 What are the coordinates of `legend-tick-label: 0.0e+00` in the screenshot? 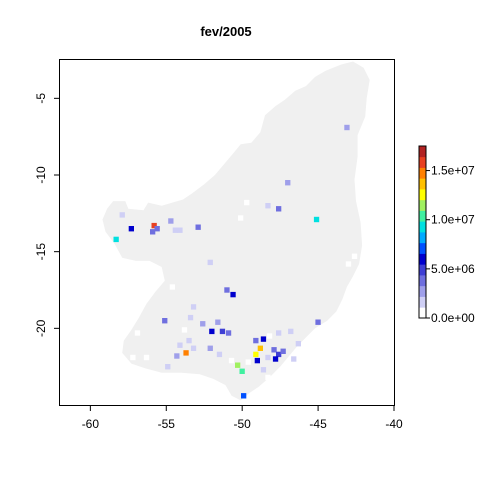 It's located at (453, 318).